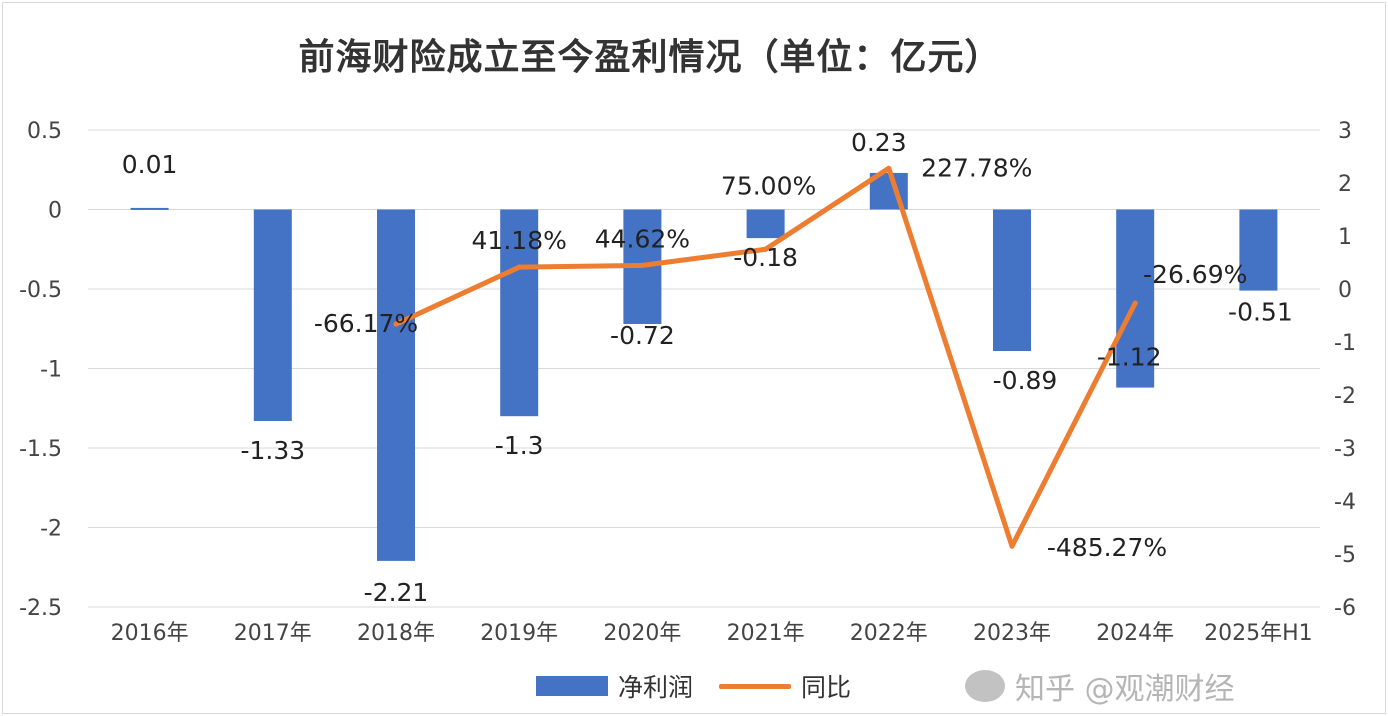  What do you see at coordinates (150, 633) in the screenshot?
I see `x-tick-label: 2016年` at bounding box center [150, 633].